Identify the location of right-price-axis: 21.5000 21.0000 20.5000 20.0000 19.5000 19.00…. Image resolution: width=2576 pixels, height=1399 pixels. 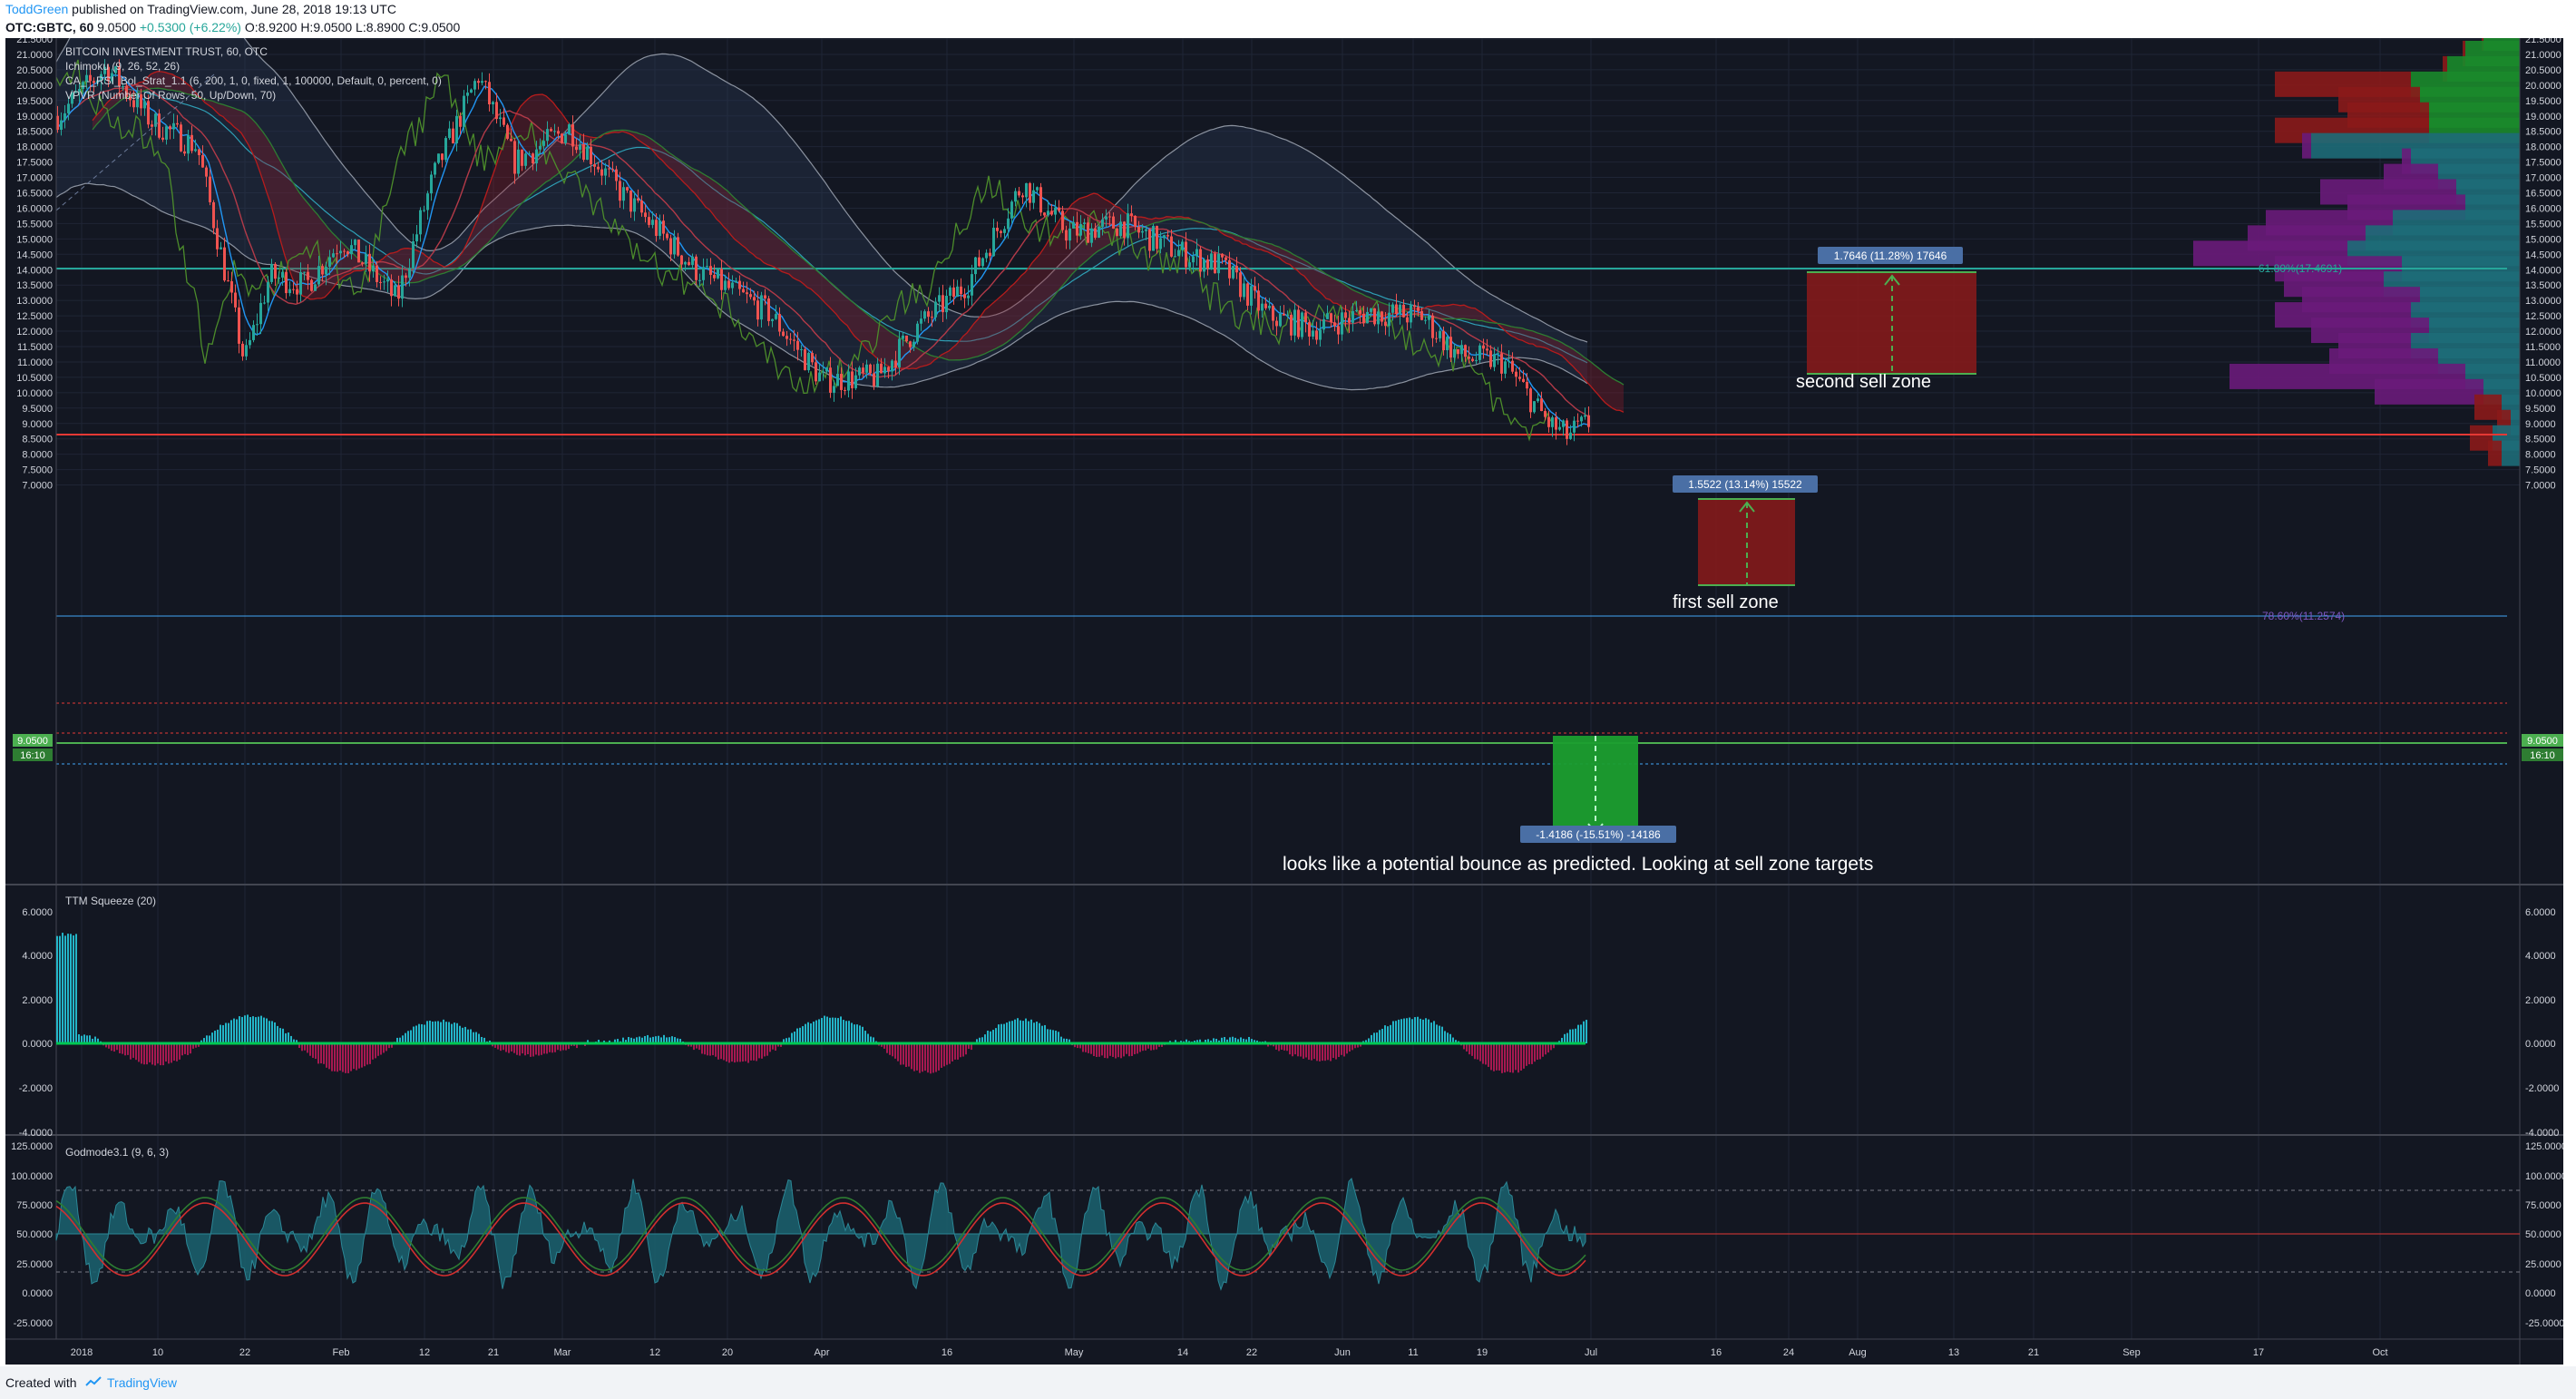
(2544, 683).